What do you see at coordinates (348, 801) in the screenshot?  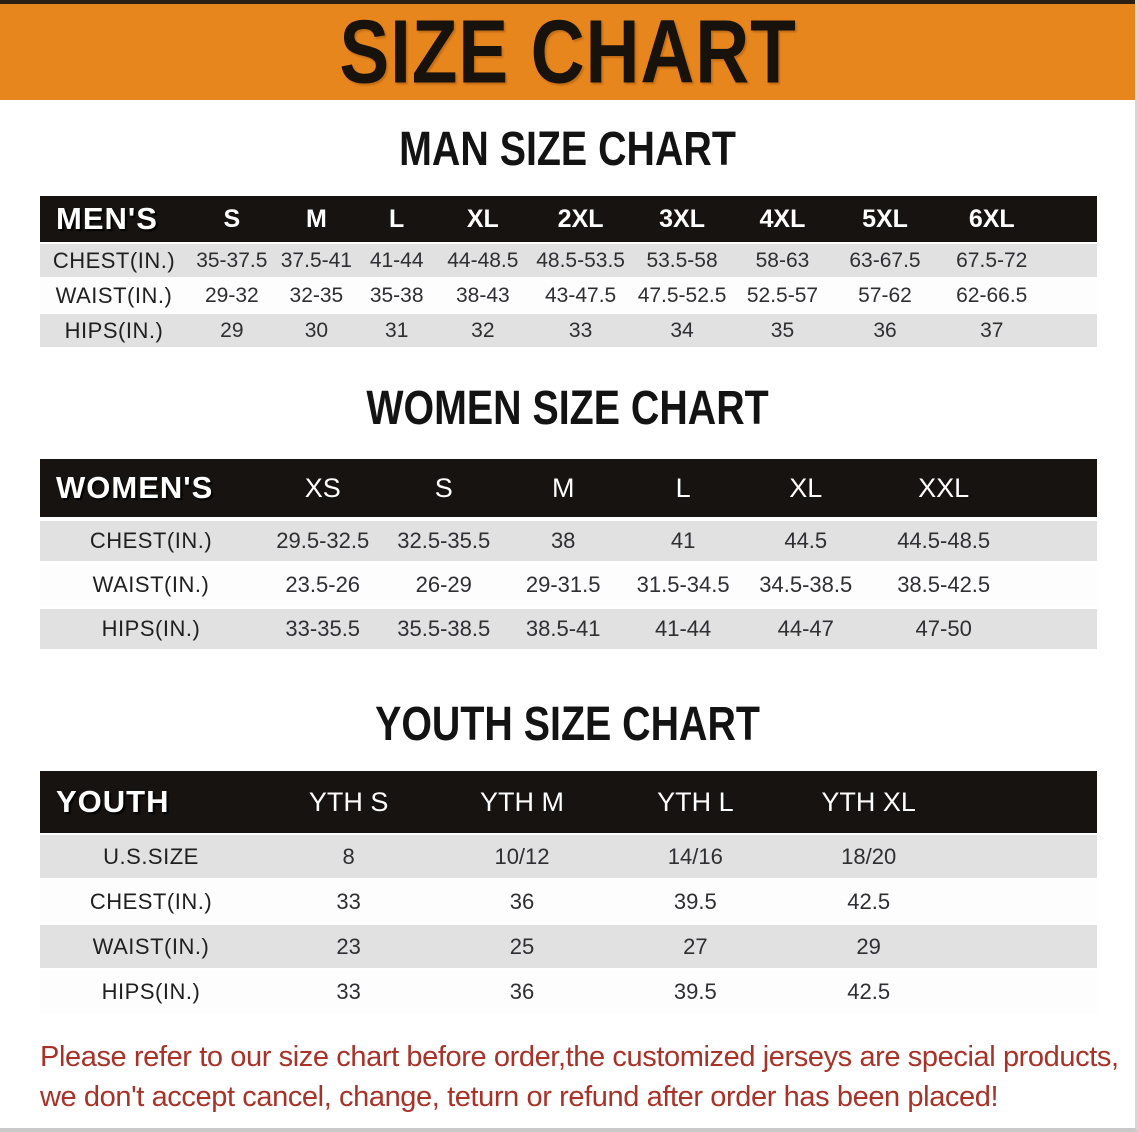 I see `youth-column-yth-s: YTH S` at bounding box center [348, 801].